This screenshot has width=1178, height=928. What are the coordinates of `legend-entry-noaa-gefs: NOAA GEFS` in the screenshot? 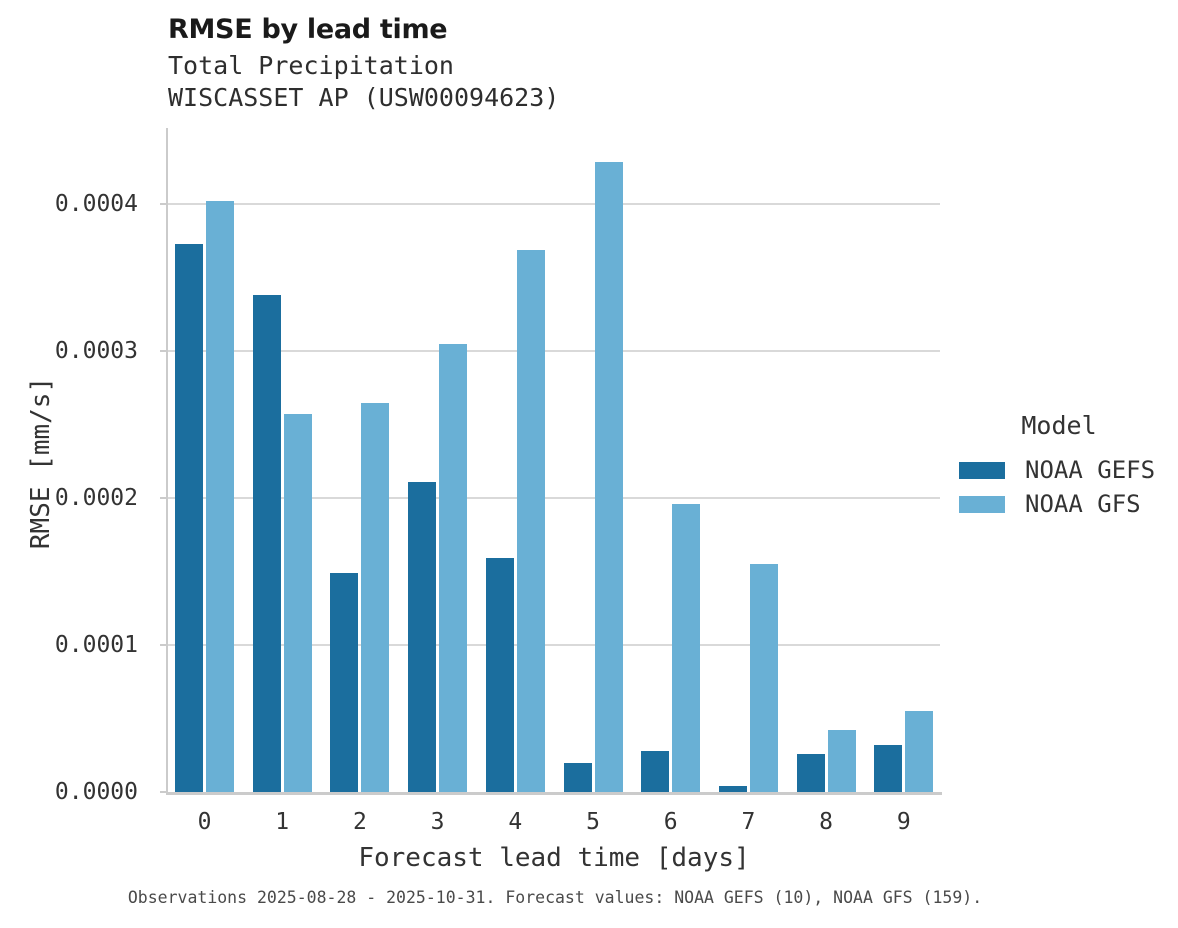 It's located at (1059, 470).